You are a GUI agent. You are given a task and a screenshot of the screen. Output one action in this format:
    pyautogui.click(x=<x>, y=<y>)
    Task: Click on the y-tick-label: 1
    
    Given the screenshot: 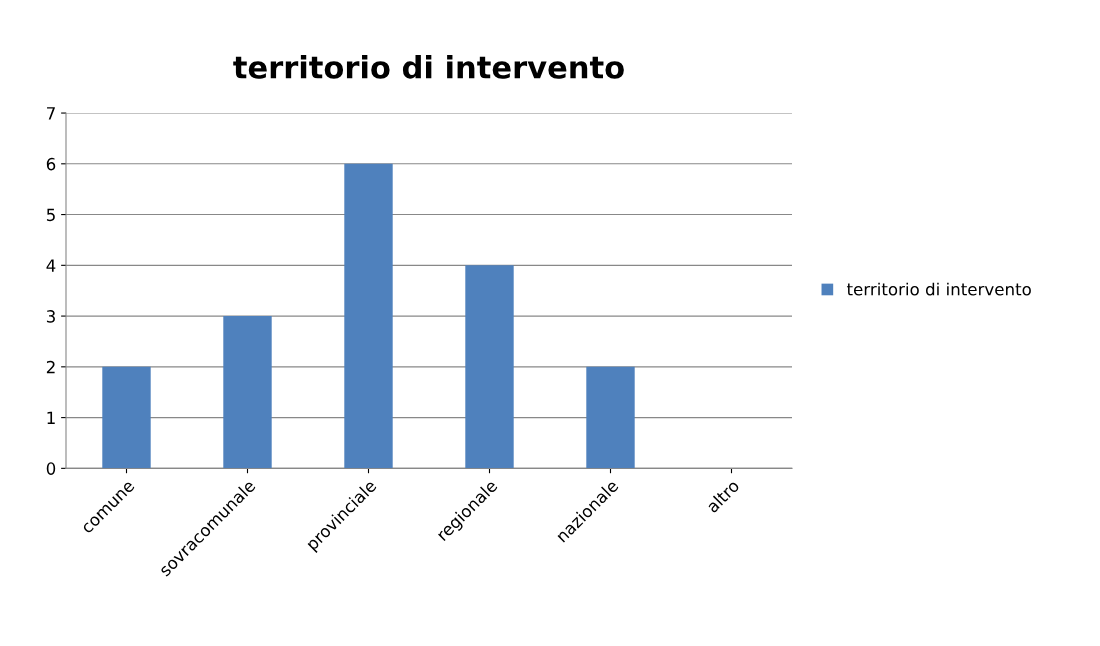 What is the action you would take?
    pyautogui.click(x=51, y=417)
    